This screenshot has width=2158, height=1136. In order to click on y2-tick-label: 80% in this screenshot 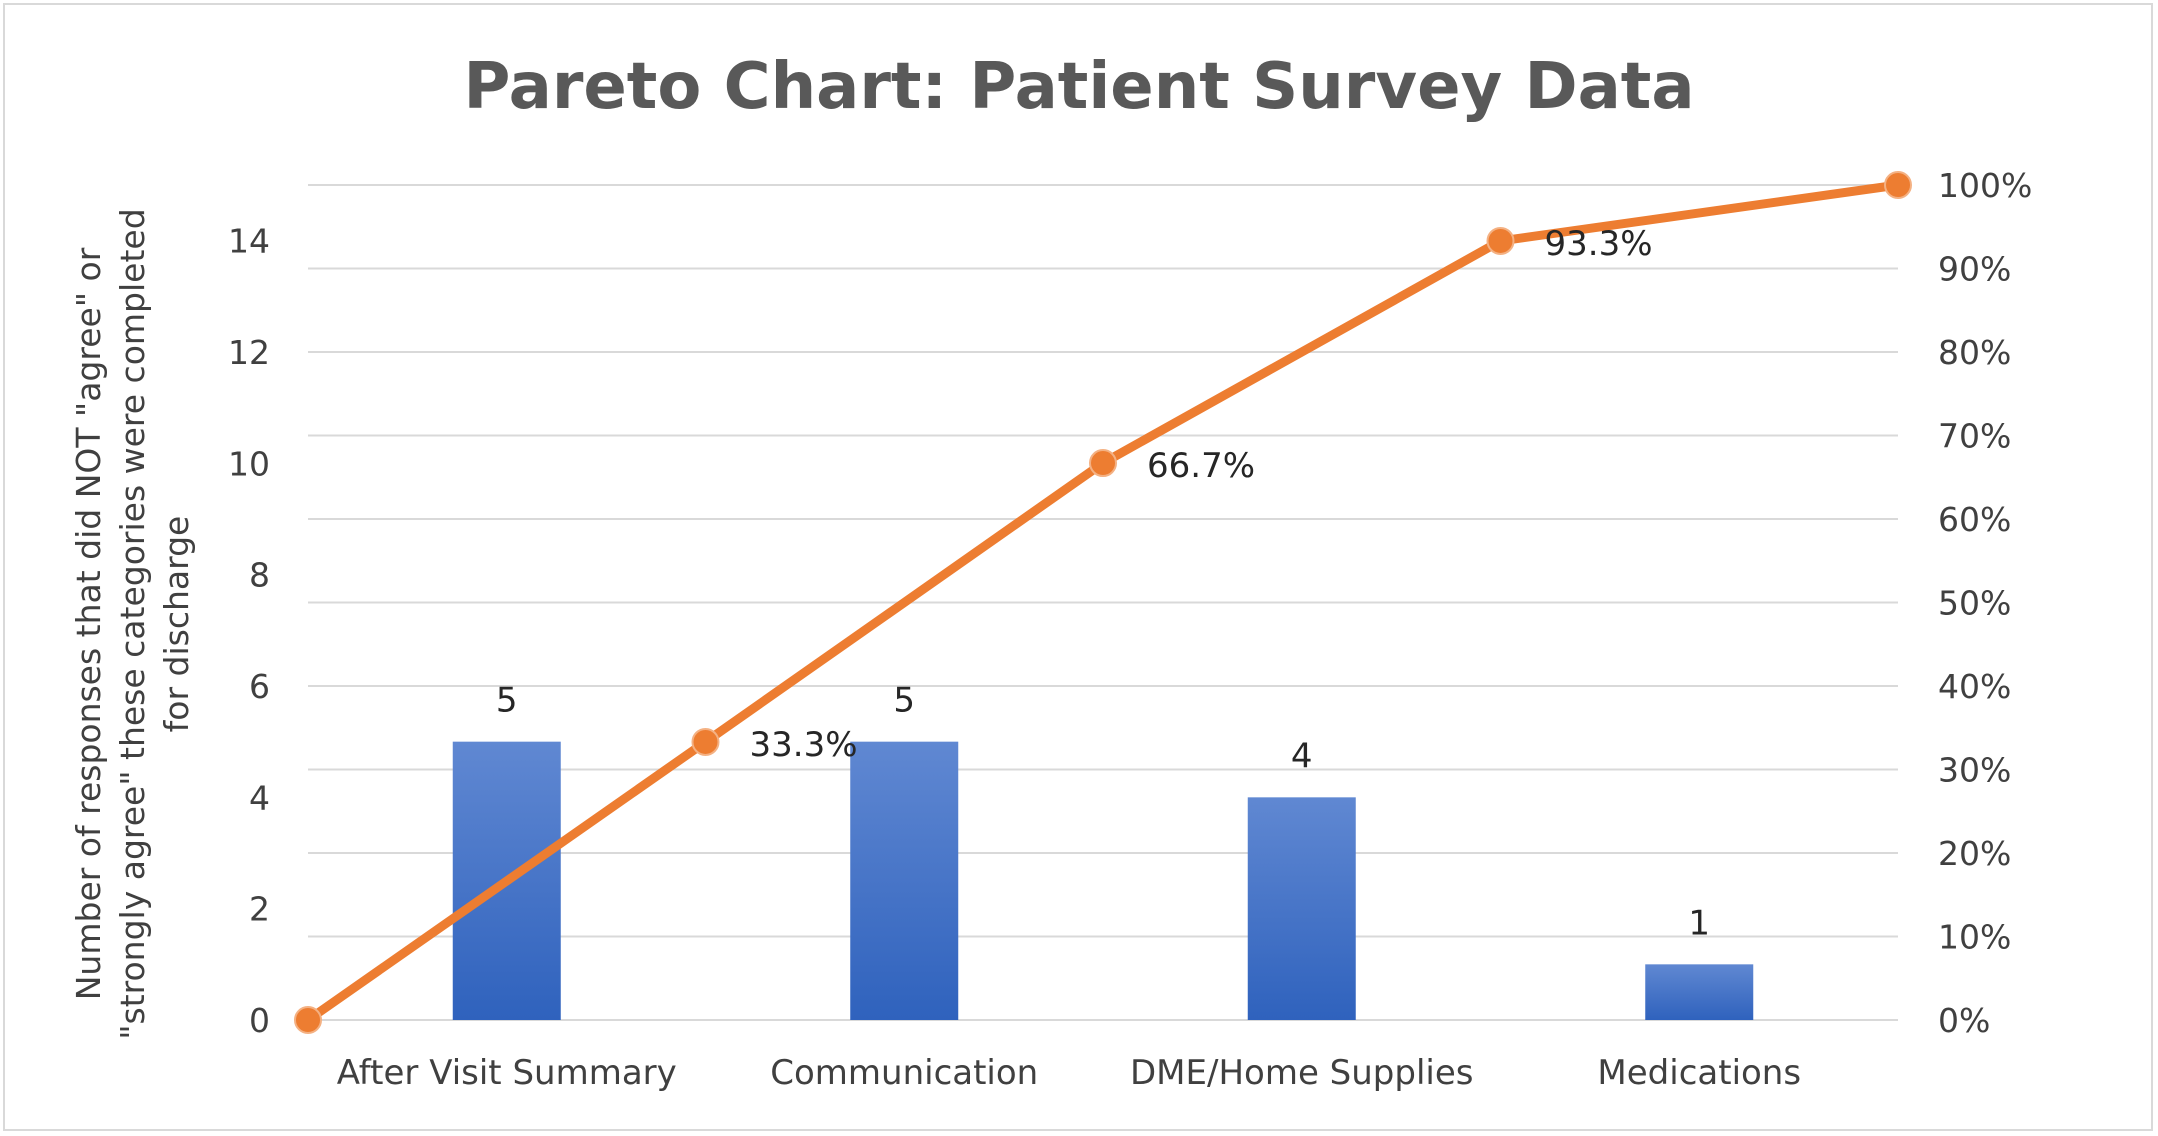, I will do `click(1974, 352)`.